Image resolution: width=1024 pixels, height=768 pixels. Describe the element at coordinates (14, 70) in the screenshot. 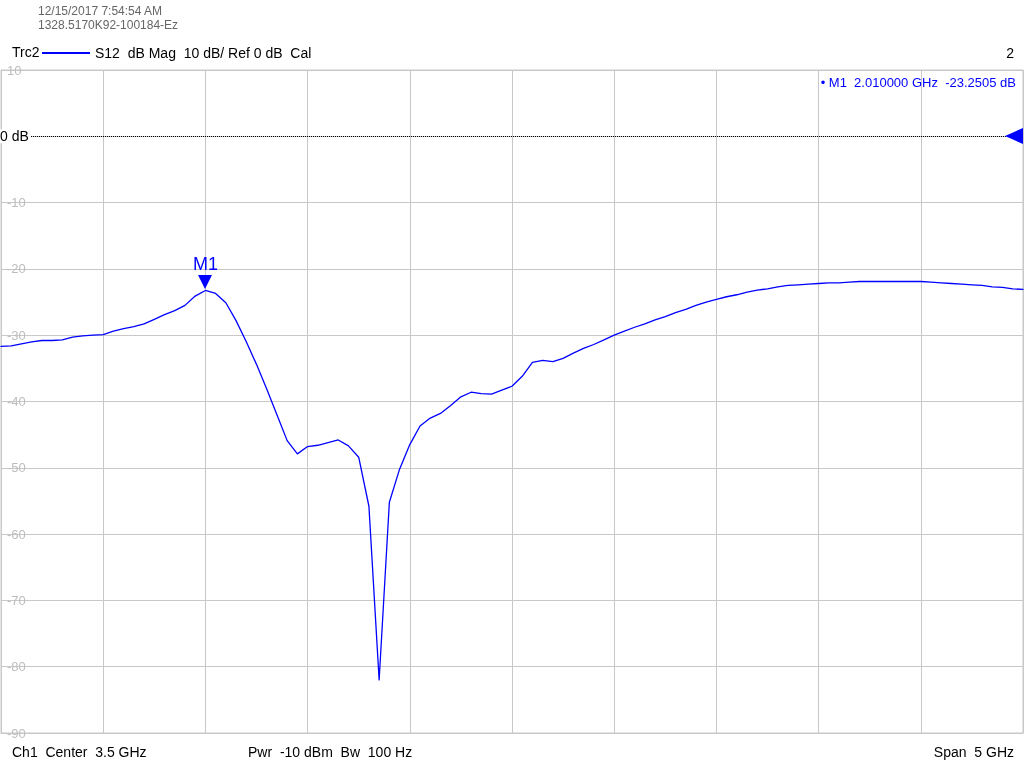

I see `y-tick-label: 10` at that location.